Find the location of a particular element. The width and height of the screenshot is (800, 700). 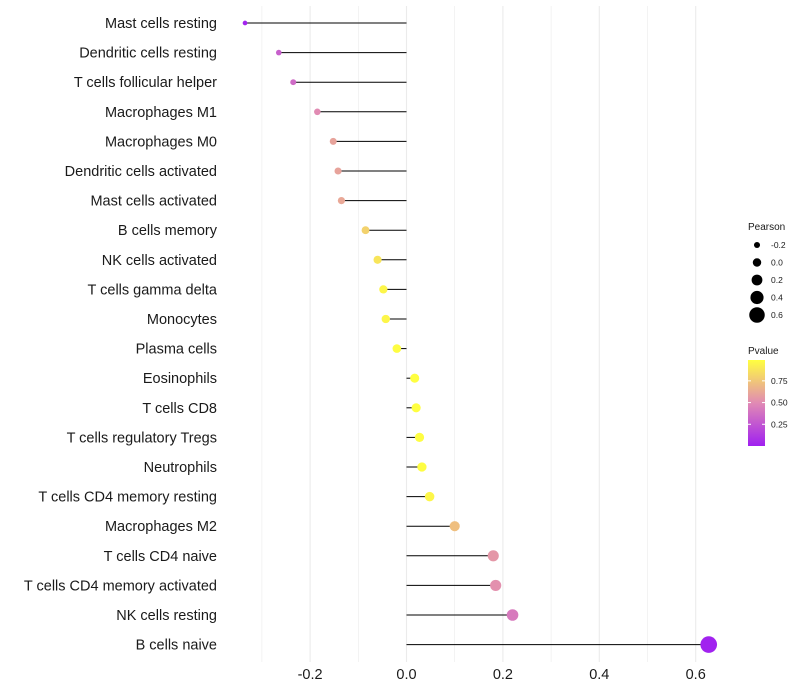

category-label: B cells memory is located at coordinates (168, 231).